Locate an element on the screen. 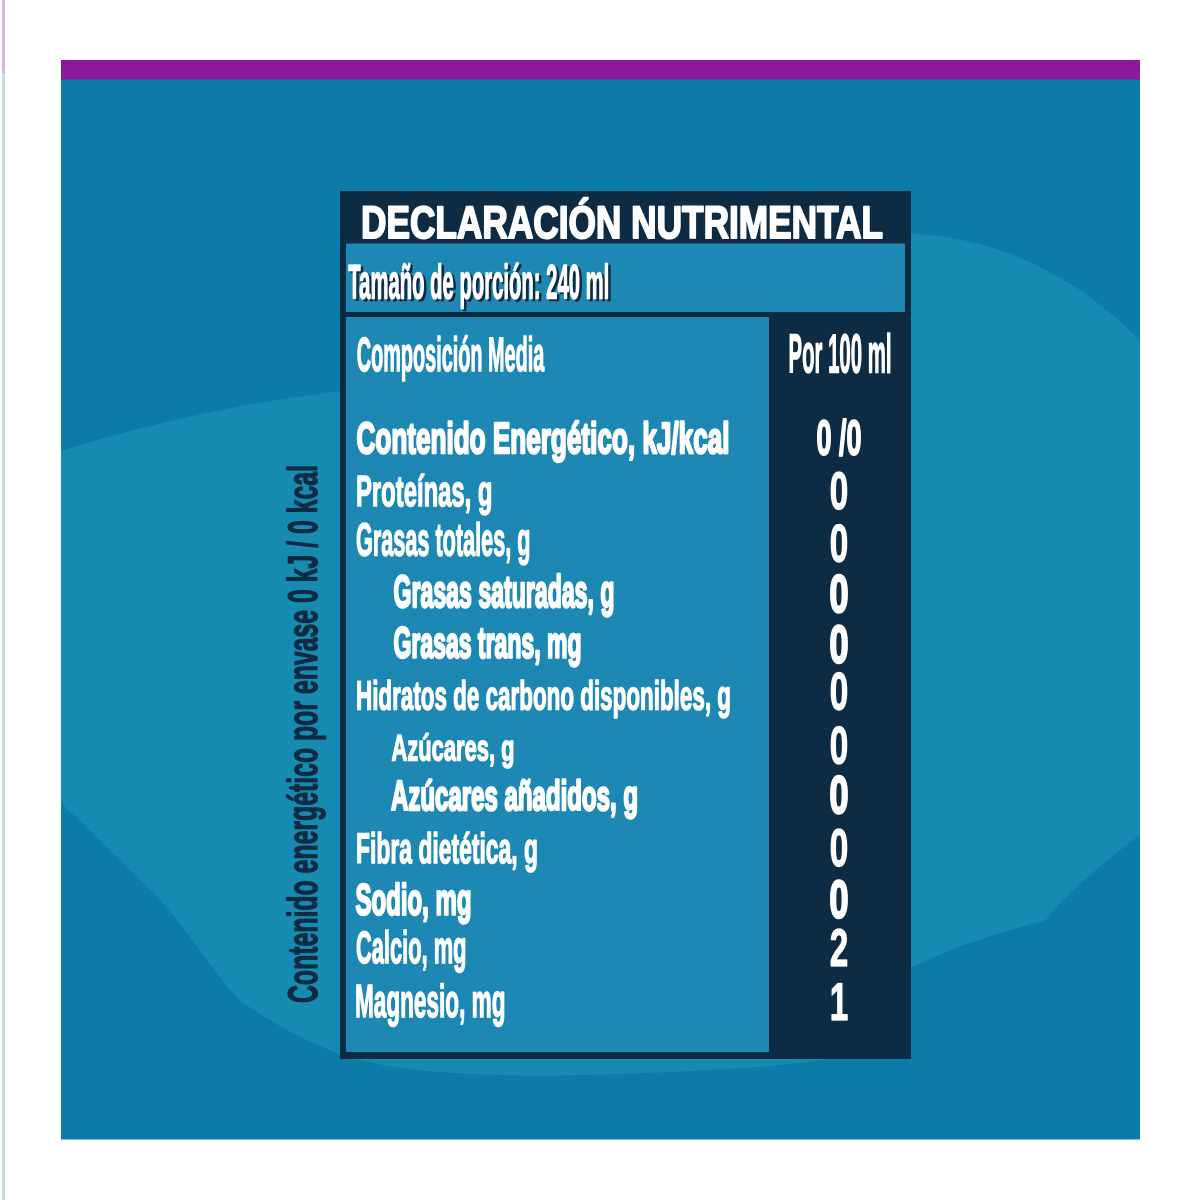 The height and width of the screenshot is (1200, 1200). svg-text: Azúcares añadidos, g is located at coordinates (514, 795).